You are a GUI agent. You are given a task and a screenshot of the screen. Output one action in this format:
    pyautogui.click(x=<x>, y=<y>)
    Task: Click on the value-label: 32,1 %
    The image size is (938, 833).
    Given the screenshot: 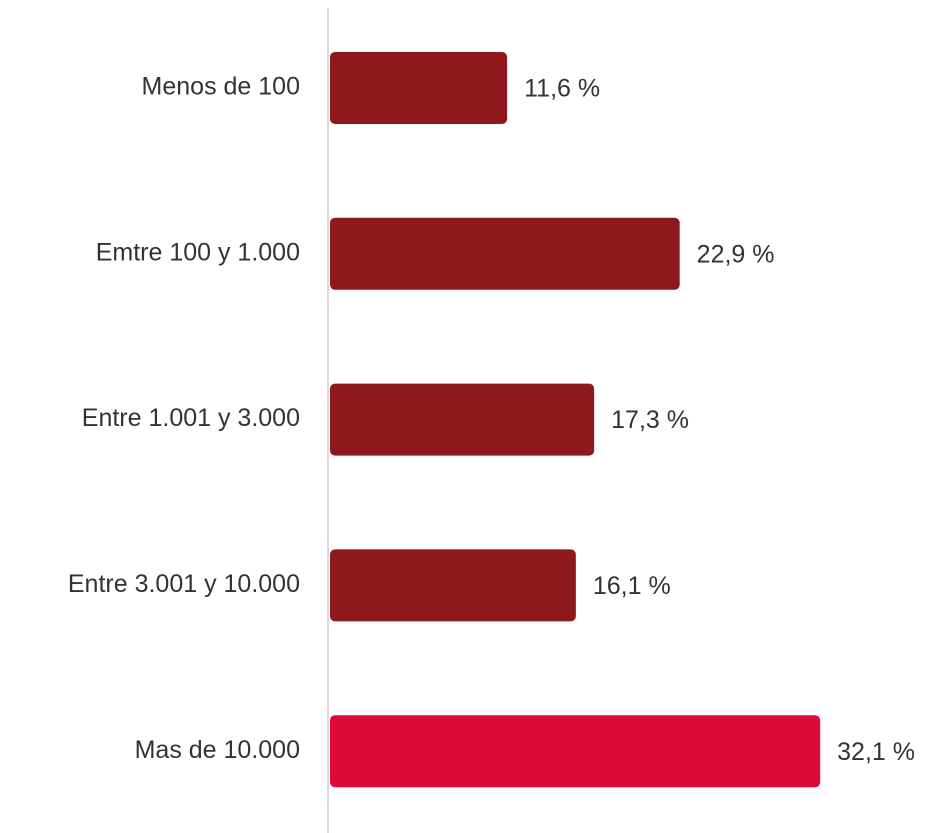 What is the action you would take?
    pyautogui.click(x=876, y=752)
    